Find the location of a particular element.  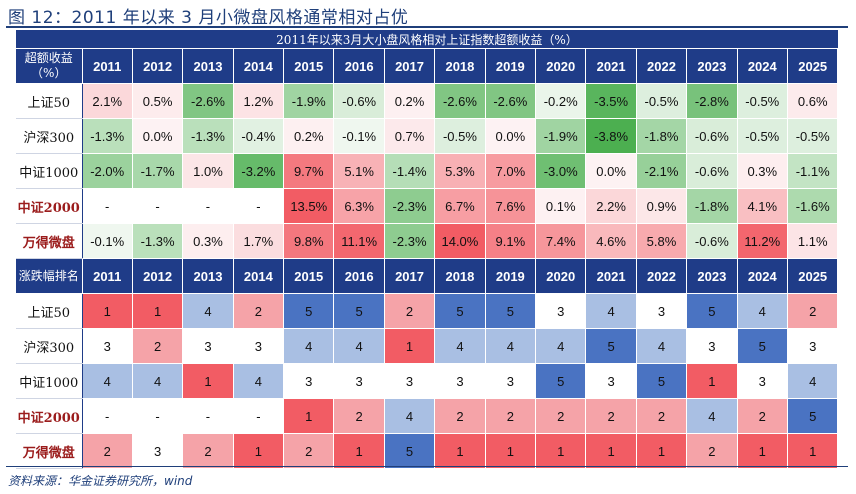

excess-return-cell: -1.3% is located at coordinates (158, 241).